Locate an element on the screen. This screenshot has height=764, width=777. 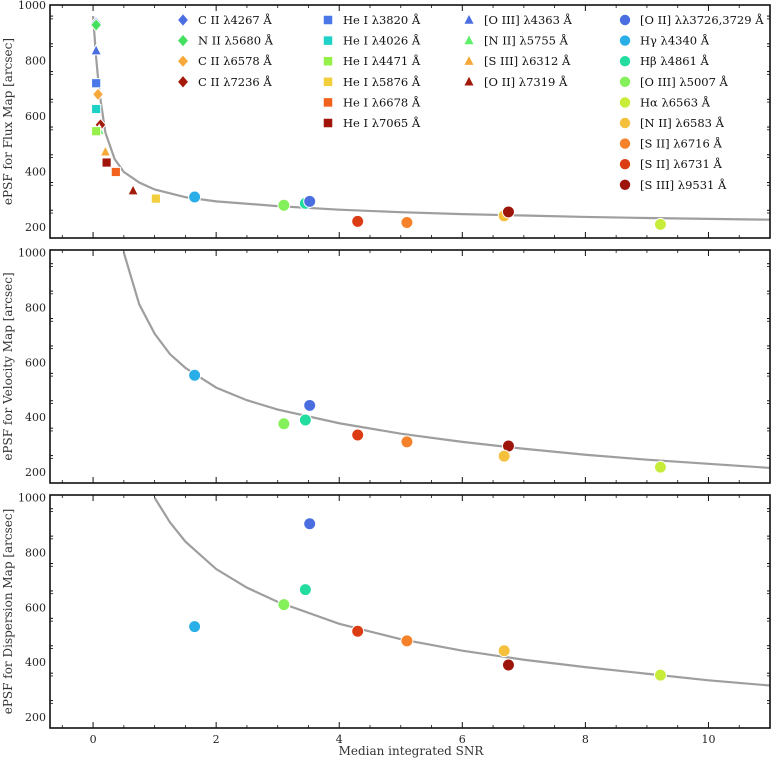
legend-label: [O III] λ4363 Å is located at coordinates (528, 20).